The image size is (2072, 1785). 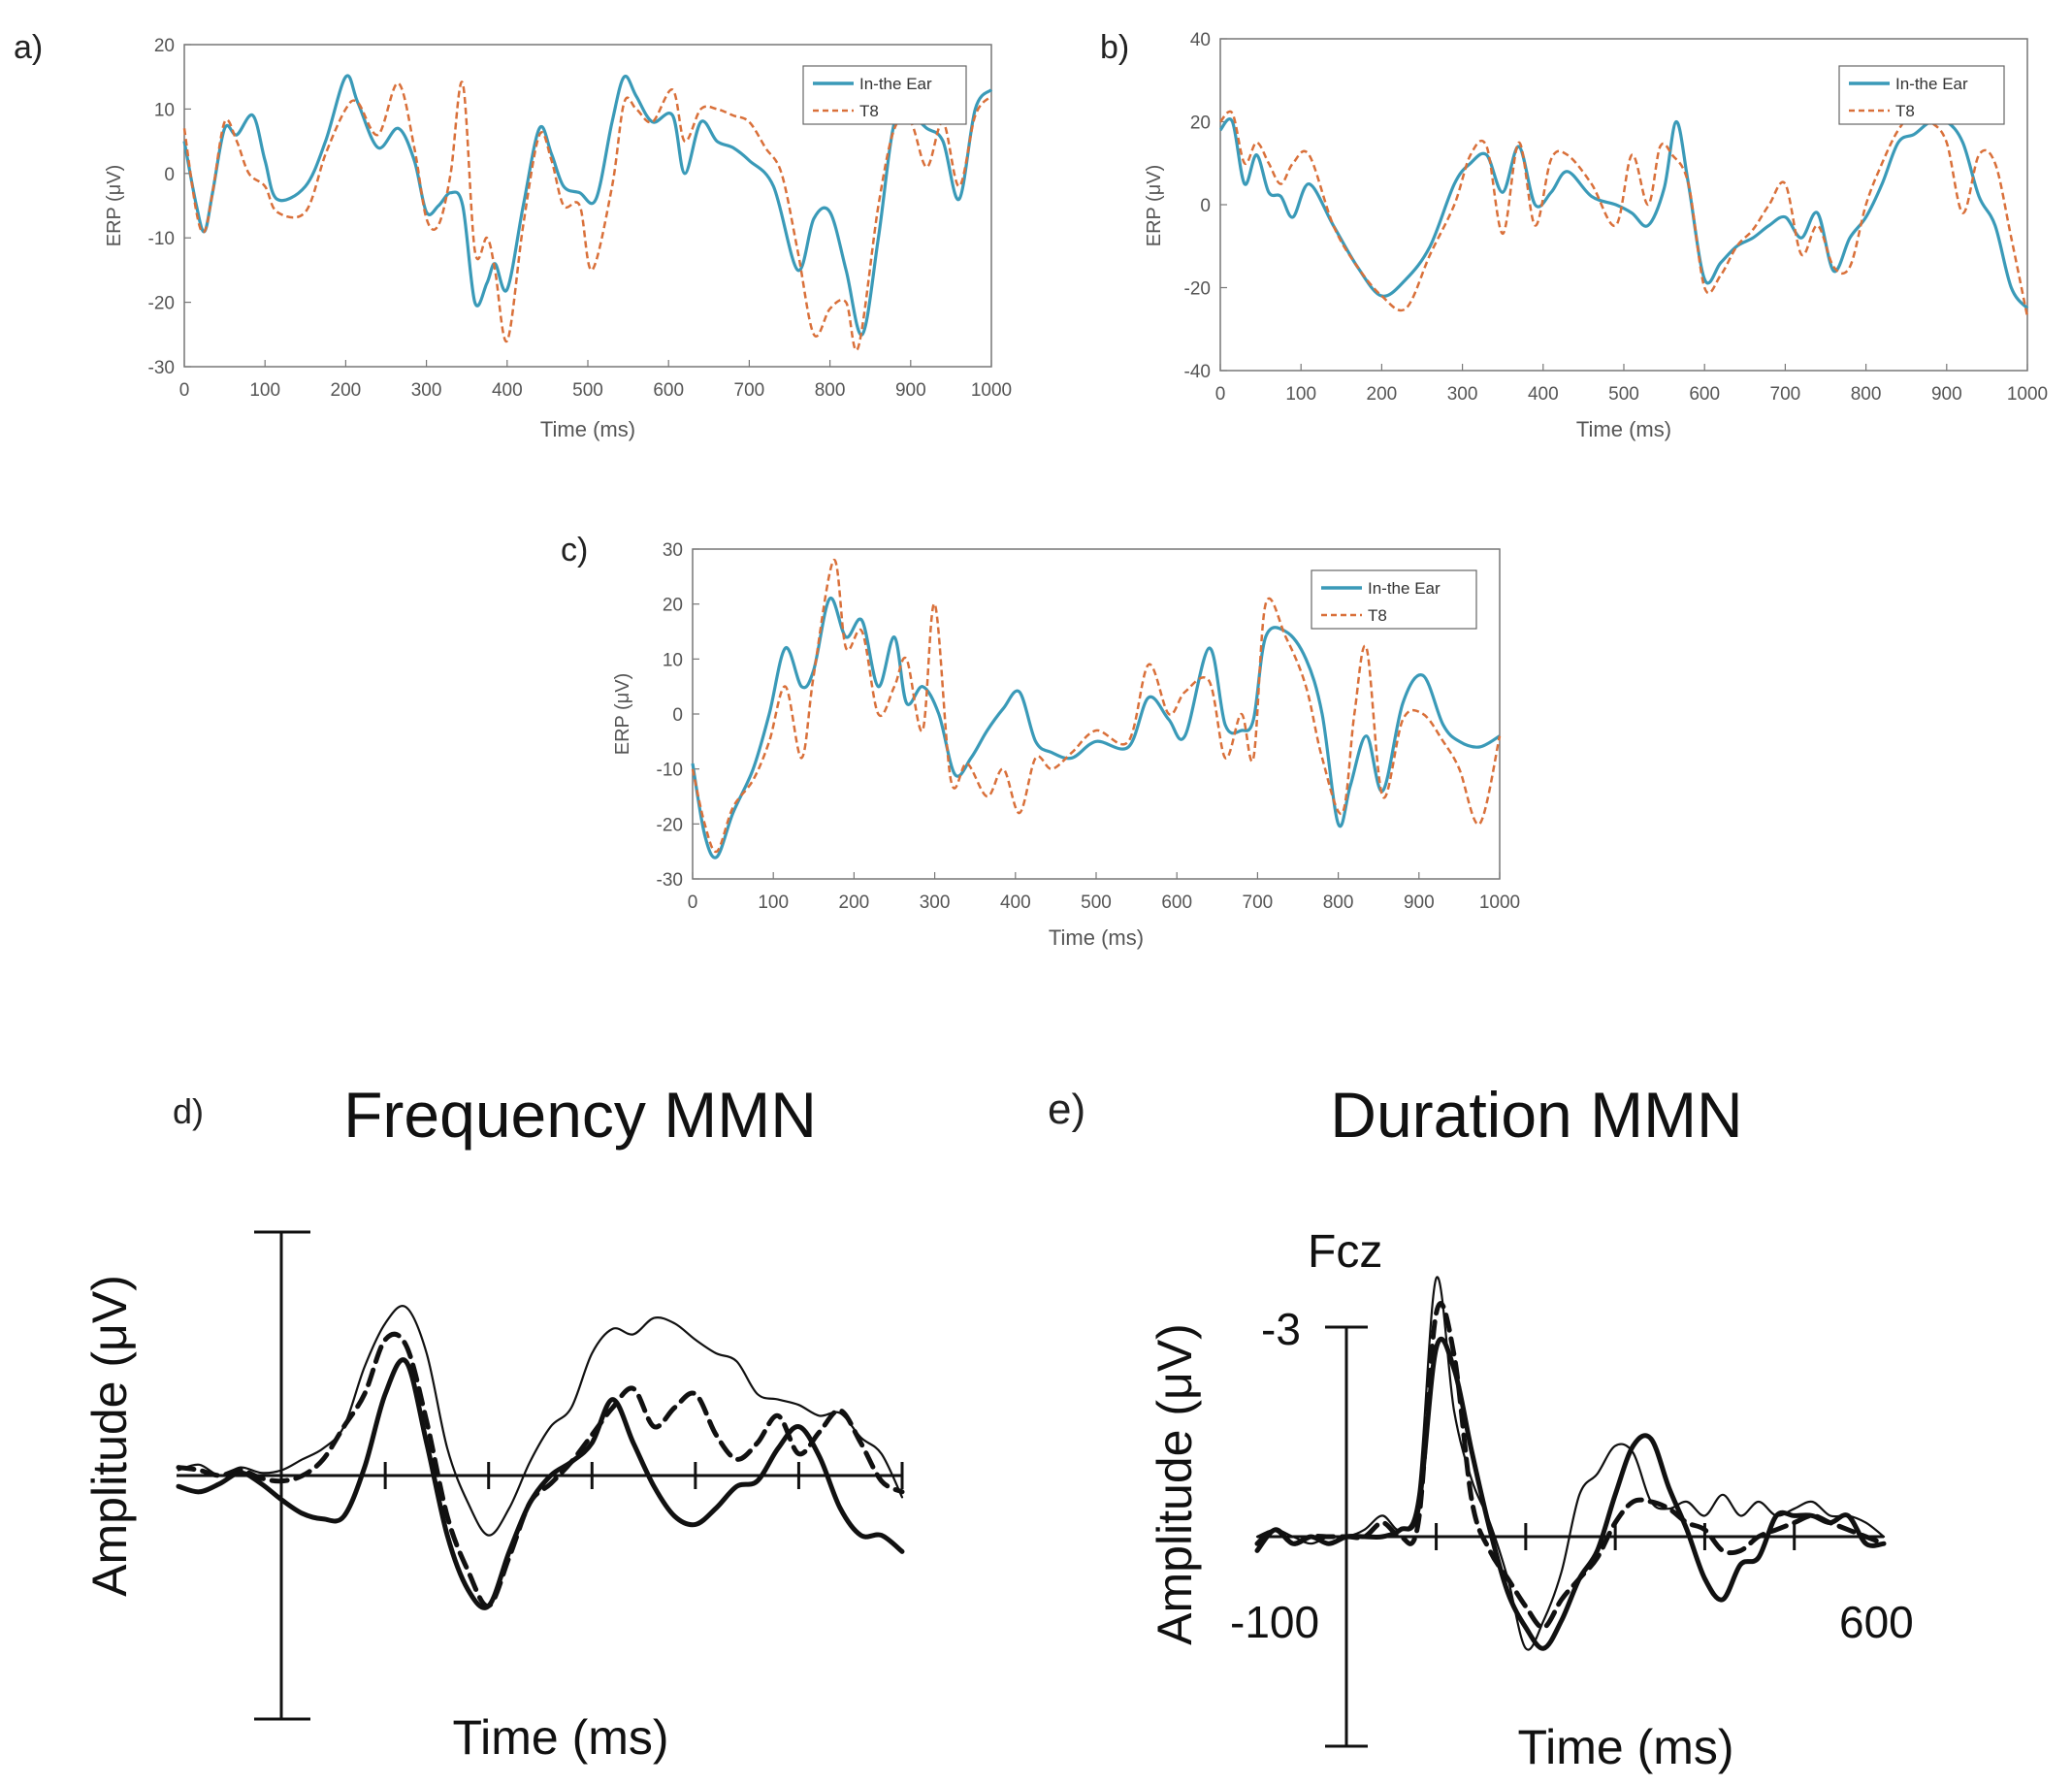 I want to click on y-ticks: -40 -20 0 20 40, so click(x=1205, y=206).